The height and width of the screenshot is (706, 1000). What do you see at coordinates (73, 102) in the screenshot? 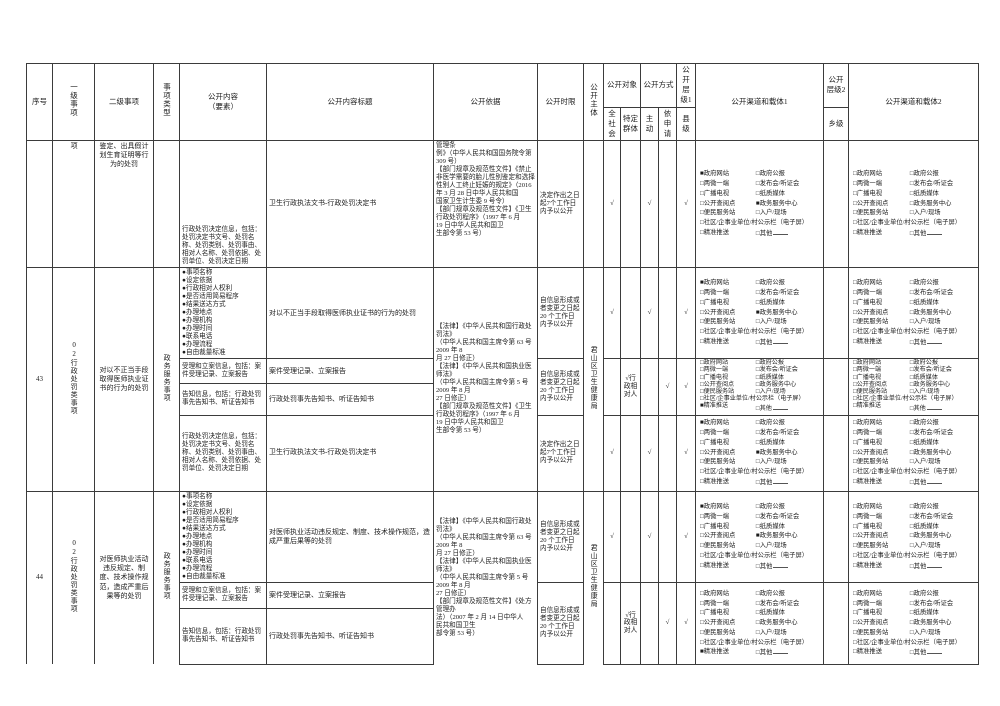
I see `col-header-level1-item: 一级事项` at bounding box center [73, 102].